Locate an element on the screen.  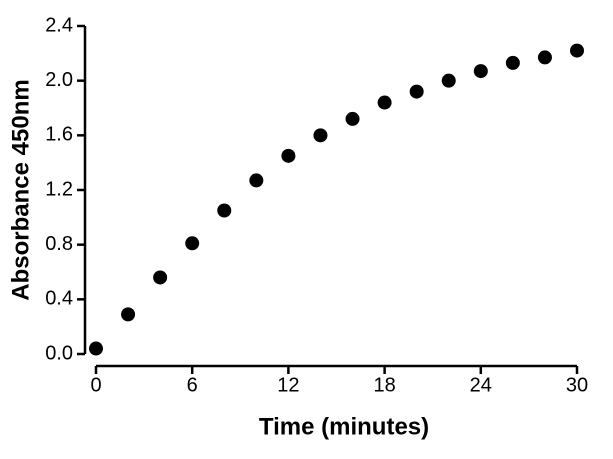
x-tick-label: 24 is located at coordinates (481, 385).